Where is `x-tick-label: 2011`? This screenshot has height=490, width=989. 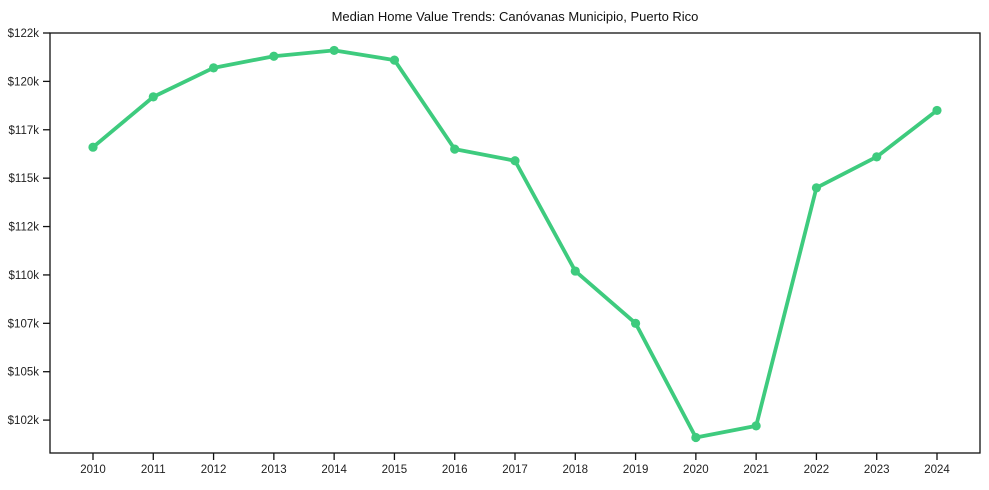 x-tick-label: 2011 is located at coordinates (153, 470).